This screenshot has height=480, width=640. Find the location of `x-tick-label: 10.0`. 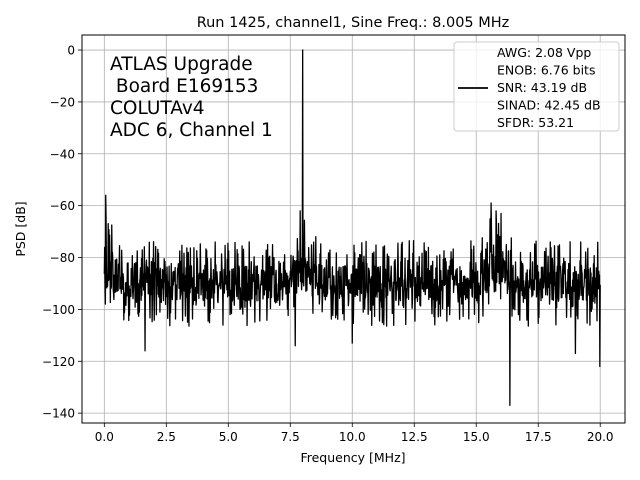

x-tick-label: 10.0 is located at coordinates (352, 437).